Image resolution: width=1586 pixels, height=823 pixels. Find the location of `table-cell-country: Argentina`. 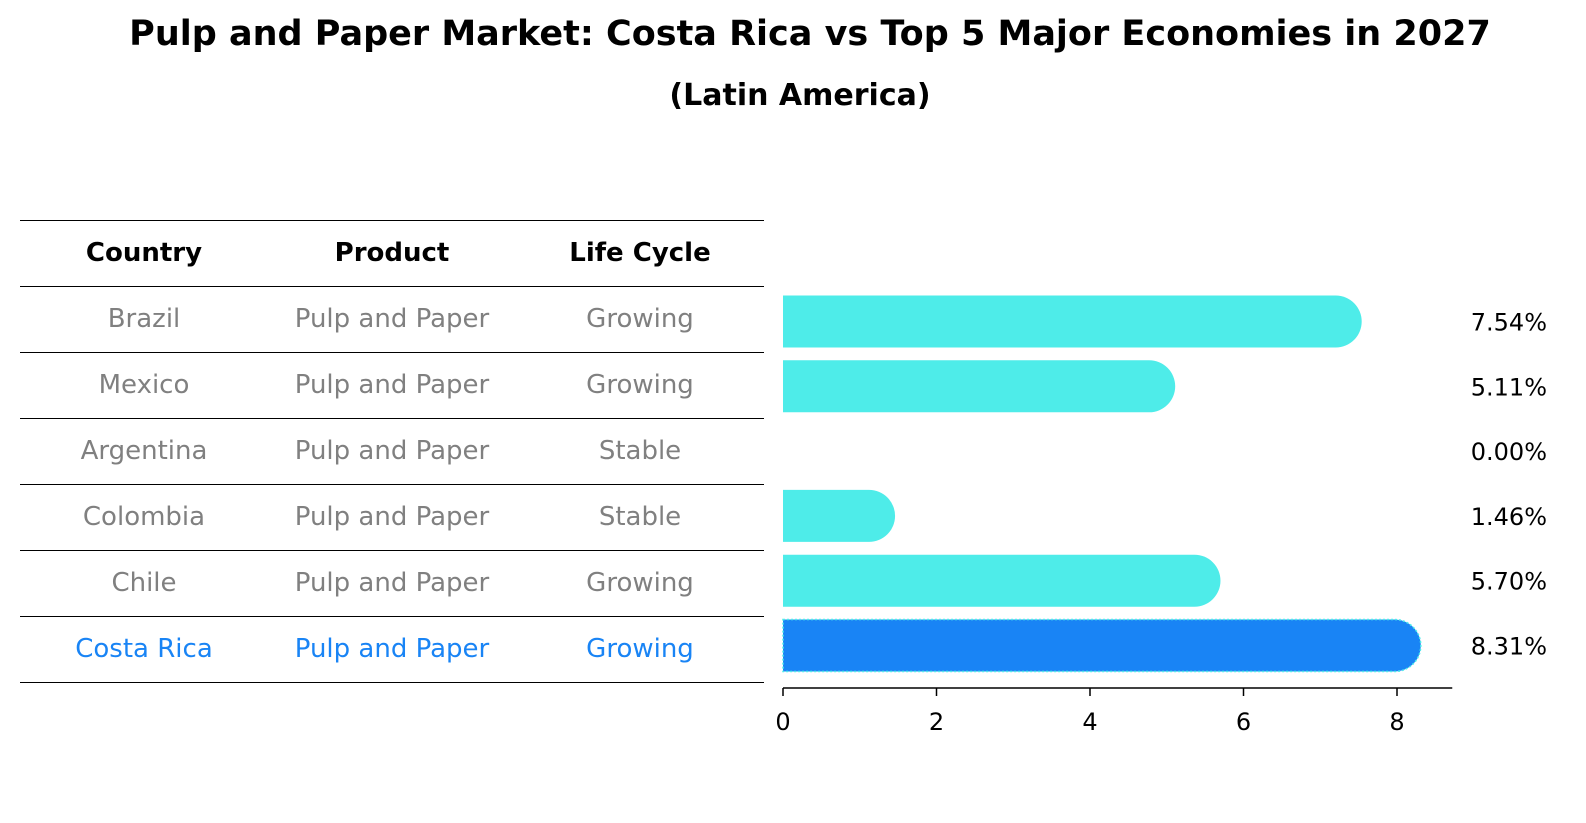

table-cell-country: Argentina is located at coordinates (144, 451).